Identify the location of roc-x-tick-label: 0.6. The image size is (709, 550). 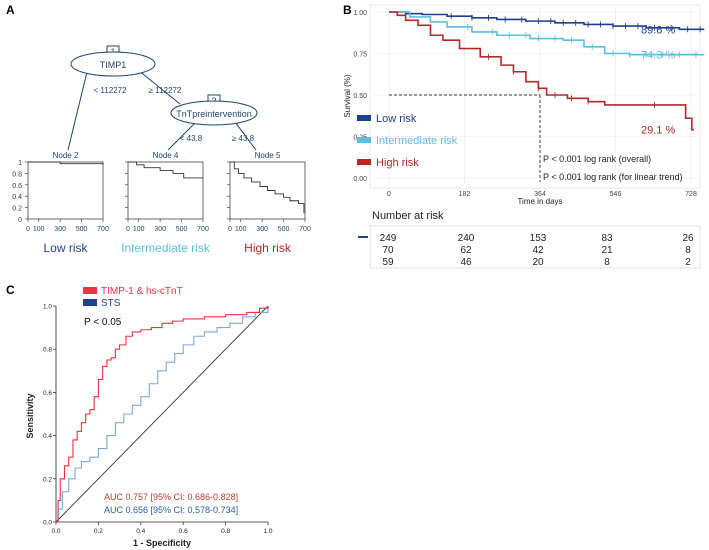
(183, 531).